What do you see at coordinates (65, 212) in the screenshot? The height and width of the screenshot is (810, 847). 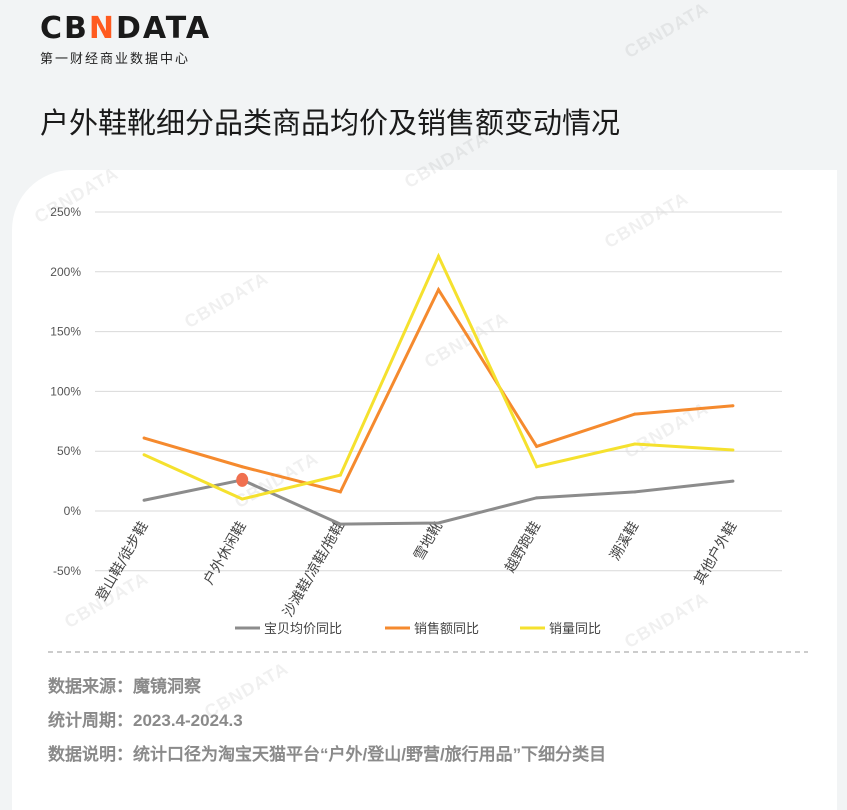 I see `y-tick-label: 250%` at bounding box center [65, 212].